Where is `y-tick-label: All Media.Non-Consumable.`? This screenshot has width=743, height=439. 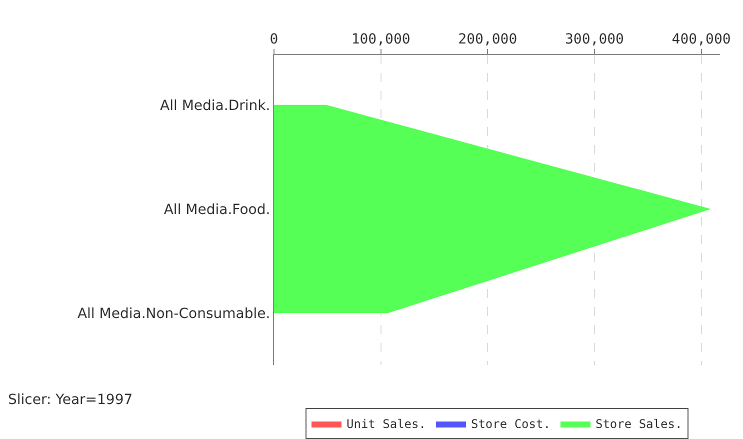
y-tick-label: All Media.Non-Consumable. is located at coordinates (173, 314).